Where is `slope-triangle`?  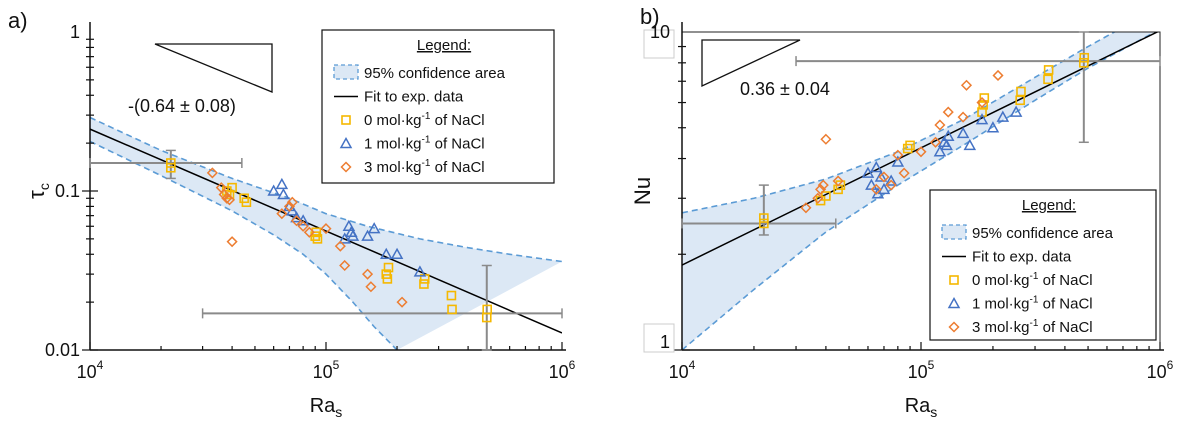
slope-triangle is located at coordinates (751, 63).